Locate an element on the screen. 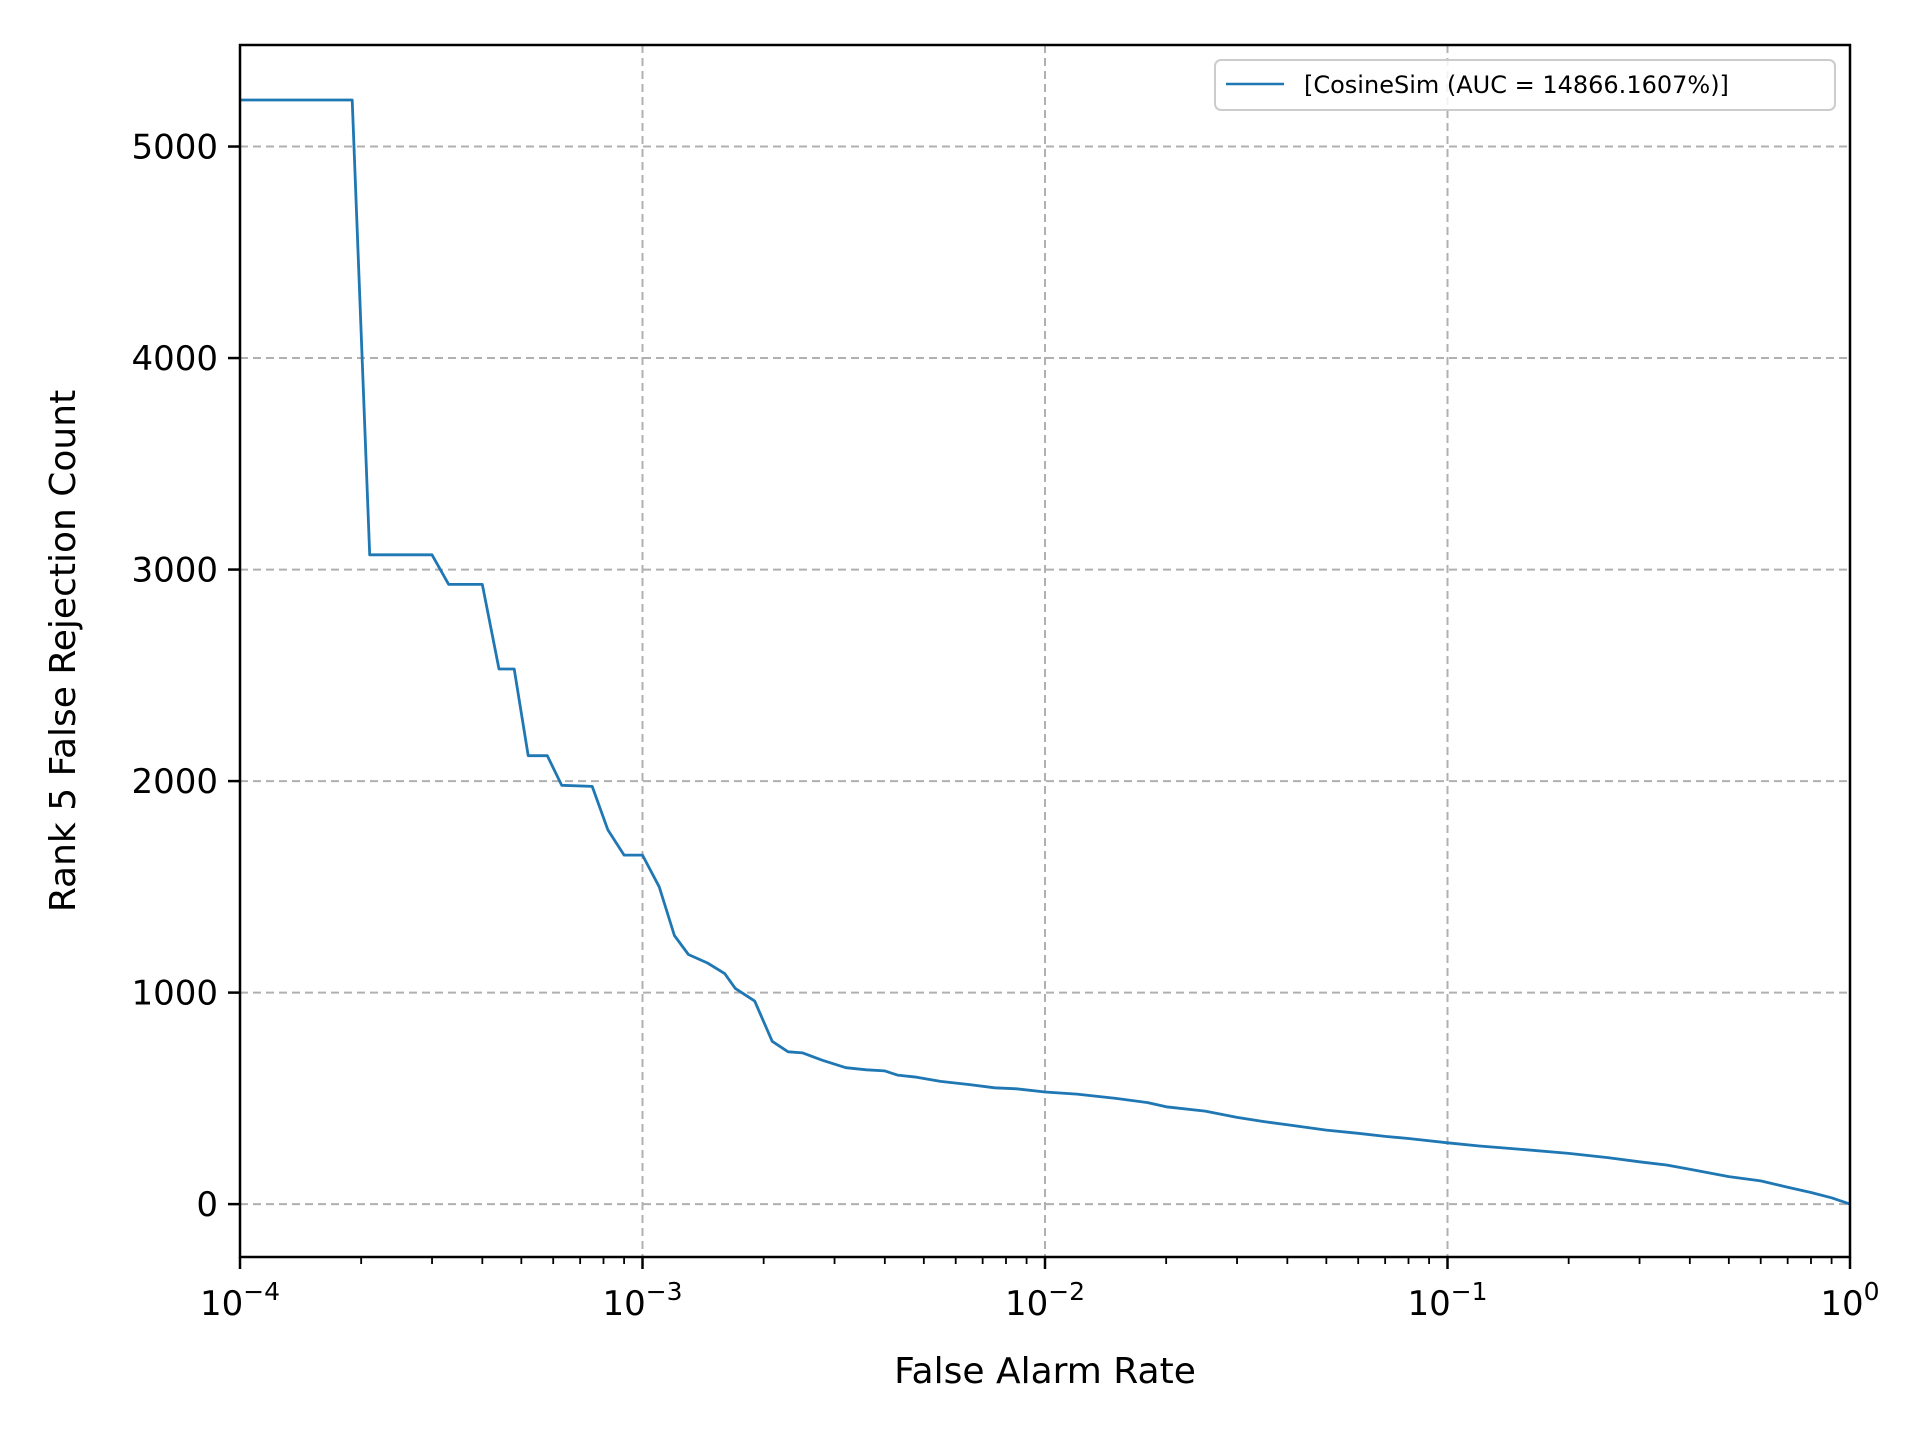 The image size is (1920, 1440). y-tick-label: 2000 is located at coordinates (174, 782).